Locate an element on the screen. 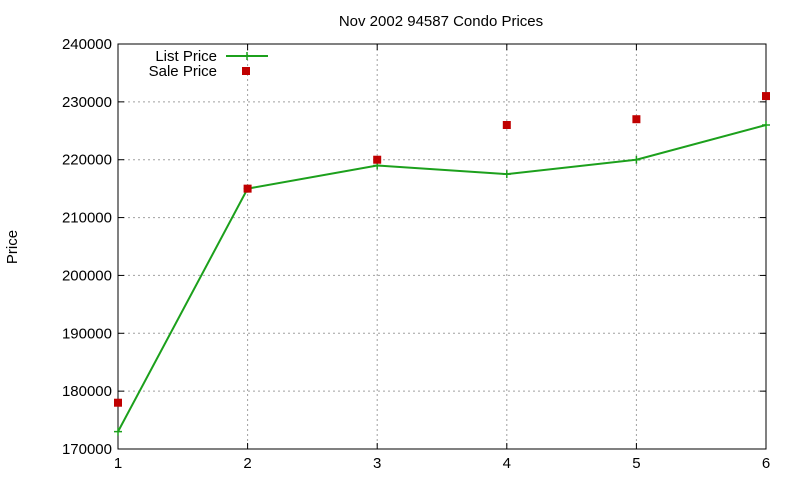  legend: List Price Sale Price is located at coordinates (208, 64).